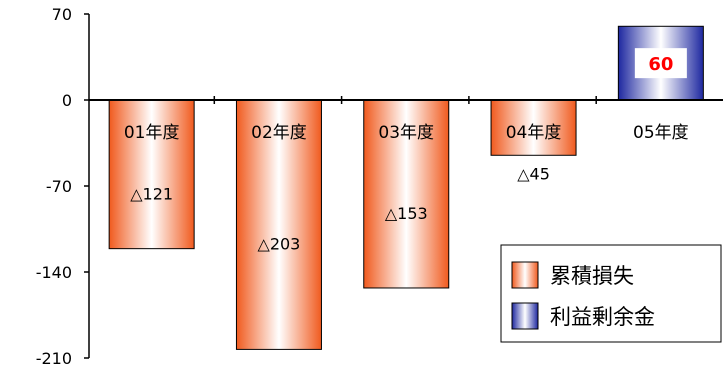  Describe the element at coordinates (152, 133) in the screenshot. I see `category-label: 01年度` at that location.